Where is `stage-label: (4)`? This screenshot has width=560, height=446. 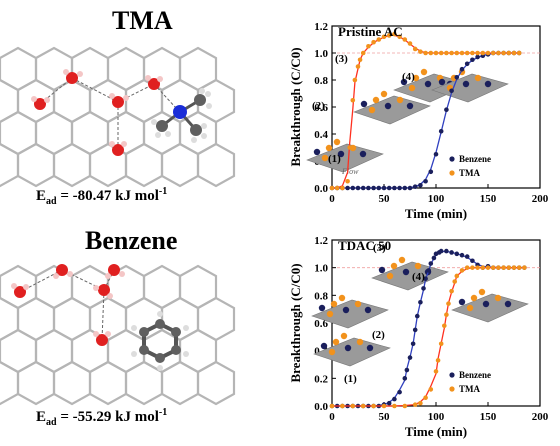 stage-label: (4) is located at coordinates (418, 277).